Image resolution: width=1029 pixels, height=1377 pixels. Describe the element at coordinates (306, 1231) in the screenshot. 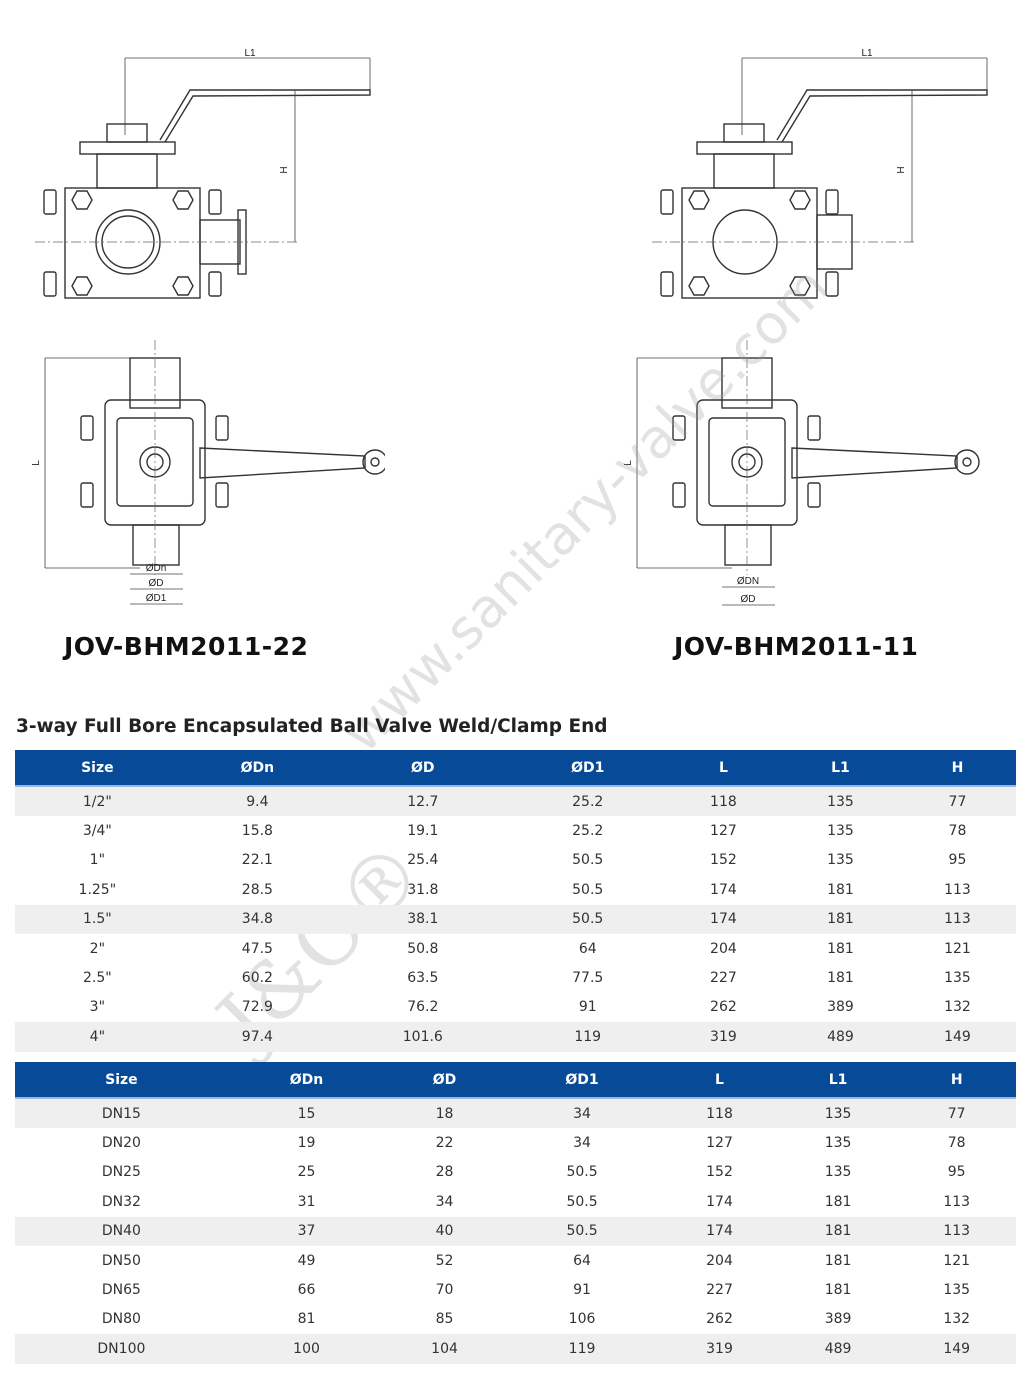

I see `table-cell: 37` at that location.